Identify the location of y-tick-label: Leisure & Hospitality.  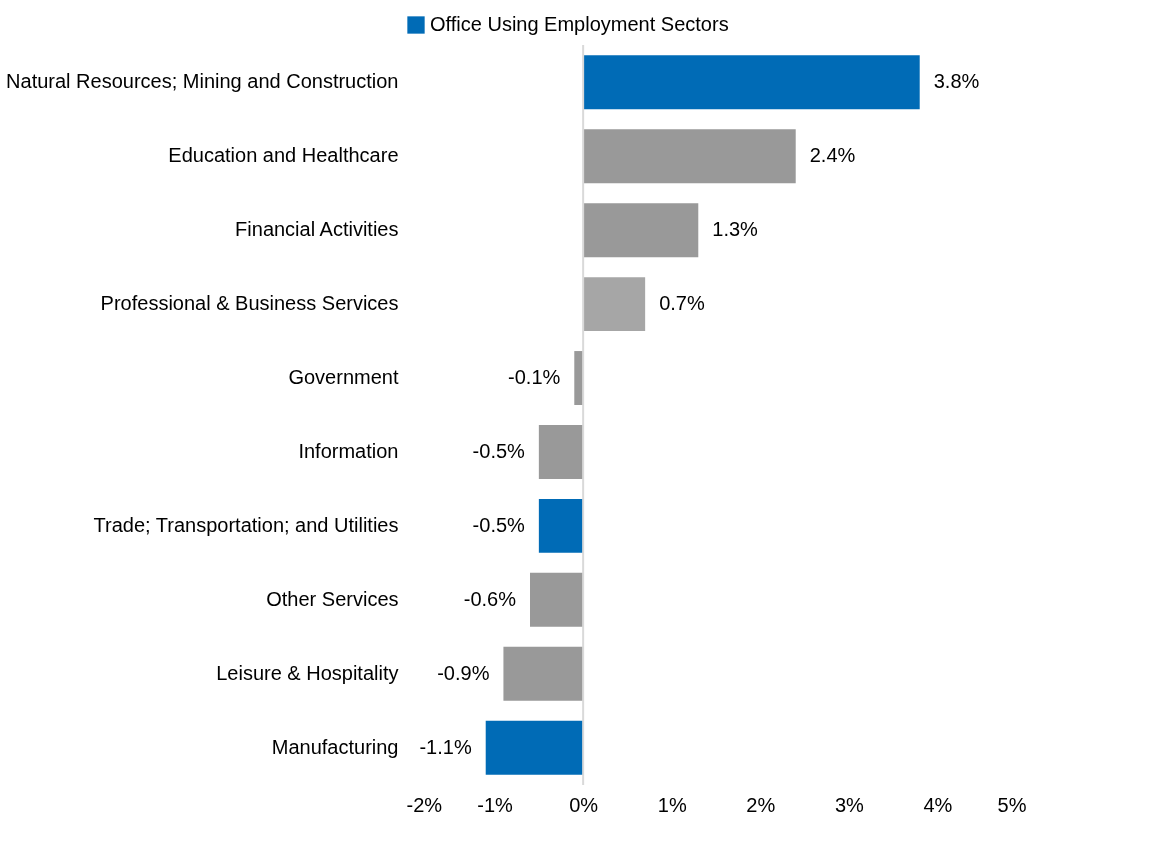
(307, 672).